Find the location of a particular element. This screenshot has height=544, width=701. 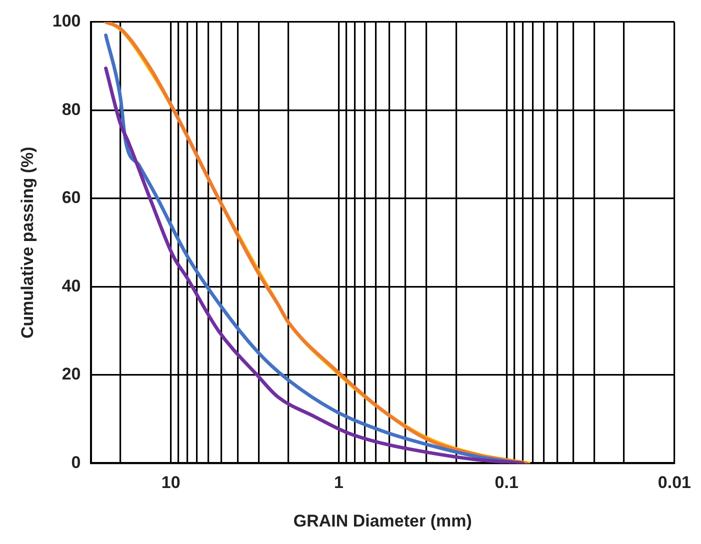

y-tick-label: 40 is located at coordinates (71, 286).